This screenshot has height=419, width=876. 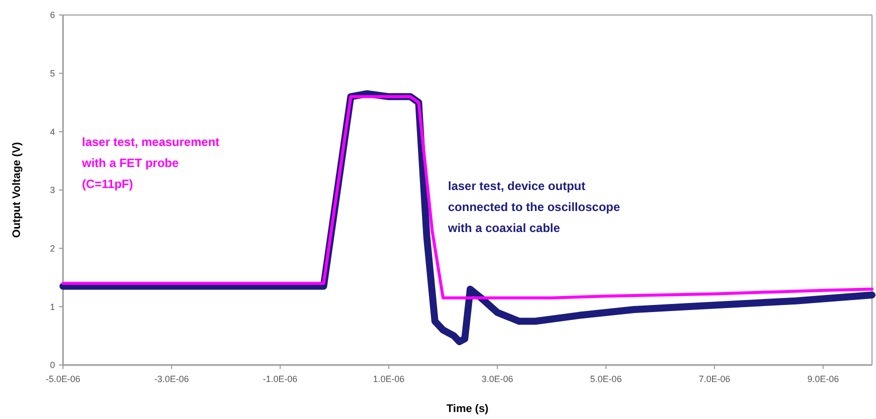 I want to click on annotation: laser test, measurement with a FET probe (C=11pF), so click(x=150, y=163).